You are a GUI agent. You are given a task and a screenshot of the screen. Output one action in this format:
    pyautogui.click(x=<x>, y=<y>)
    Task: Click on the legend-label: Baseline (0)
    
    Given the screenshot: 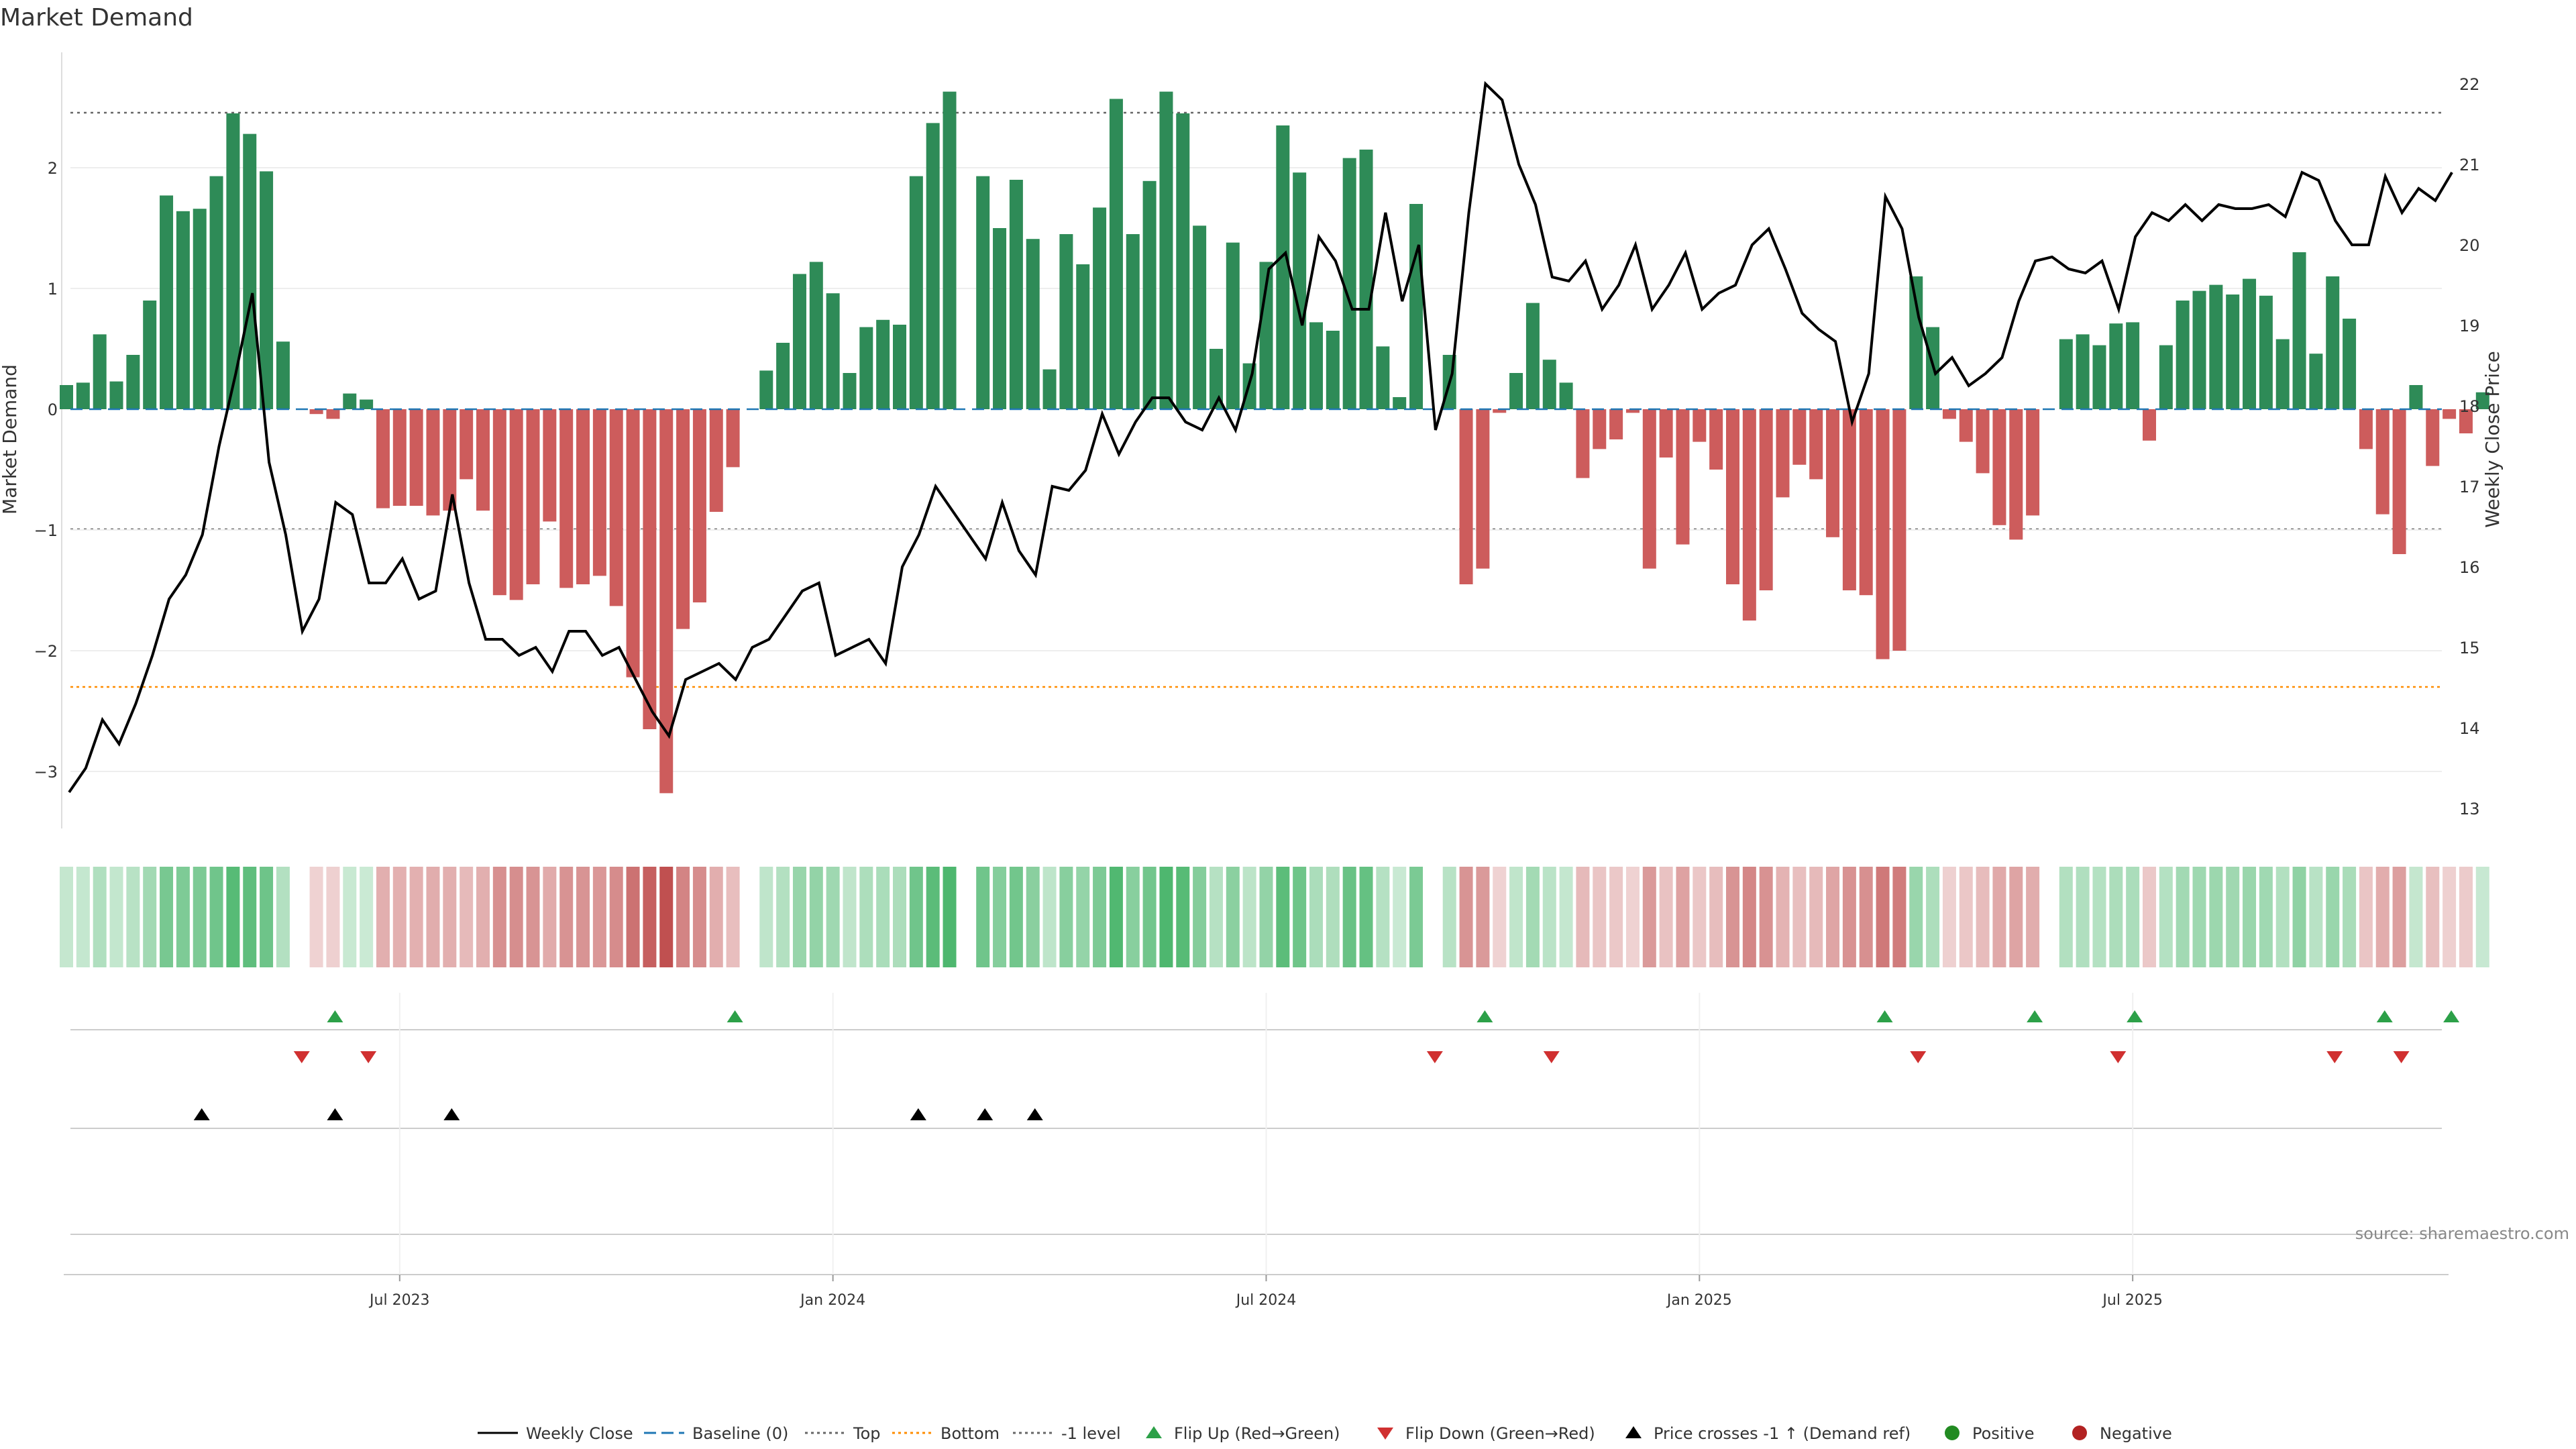 What is the action you would take?
    pyautogui.click(x=740, y=1433)
    